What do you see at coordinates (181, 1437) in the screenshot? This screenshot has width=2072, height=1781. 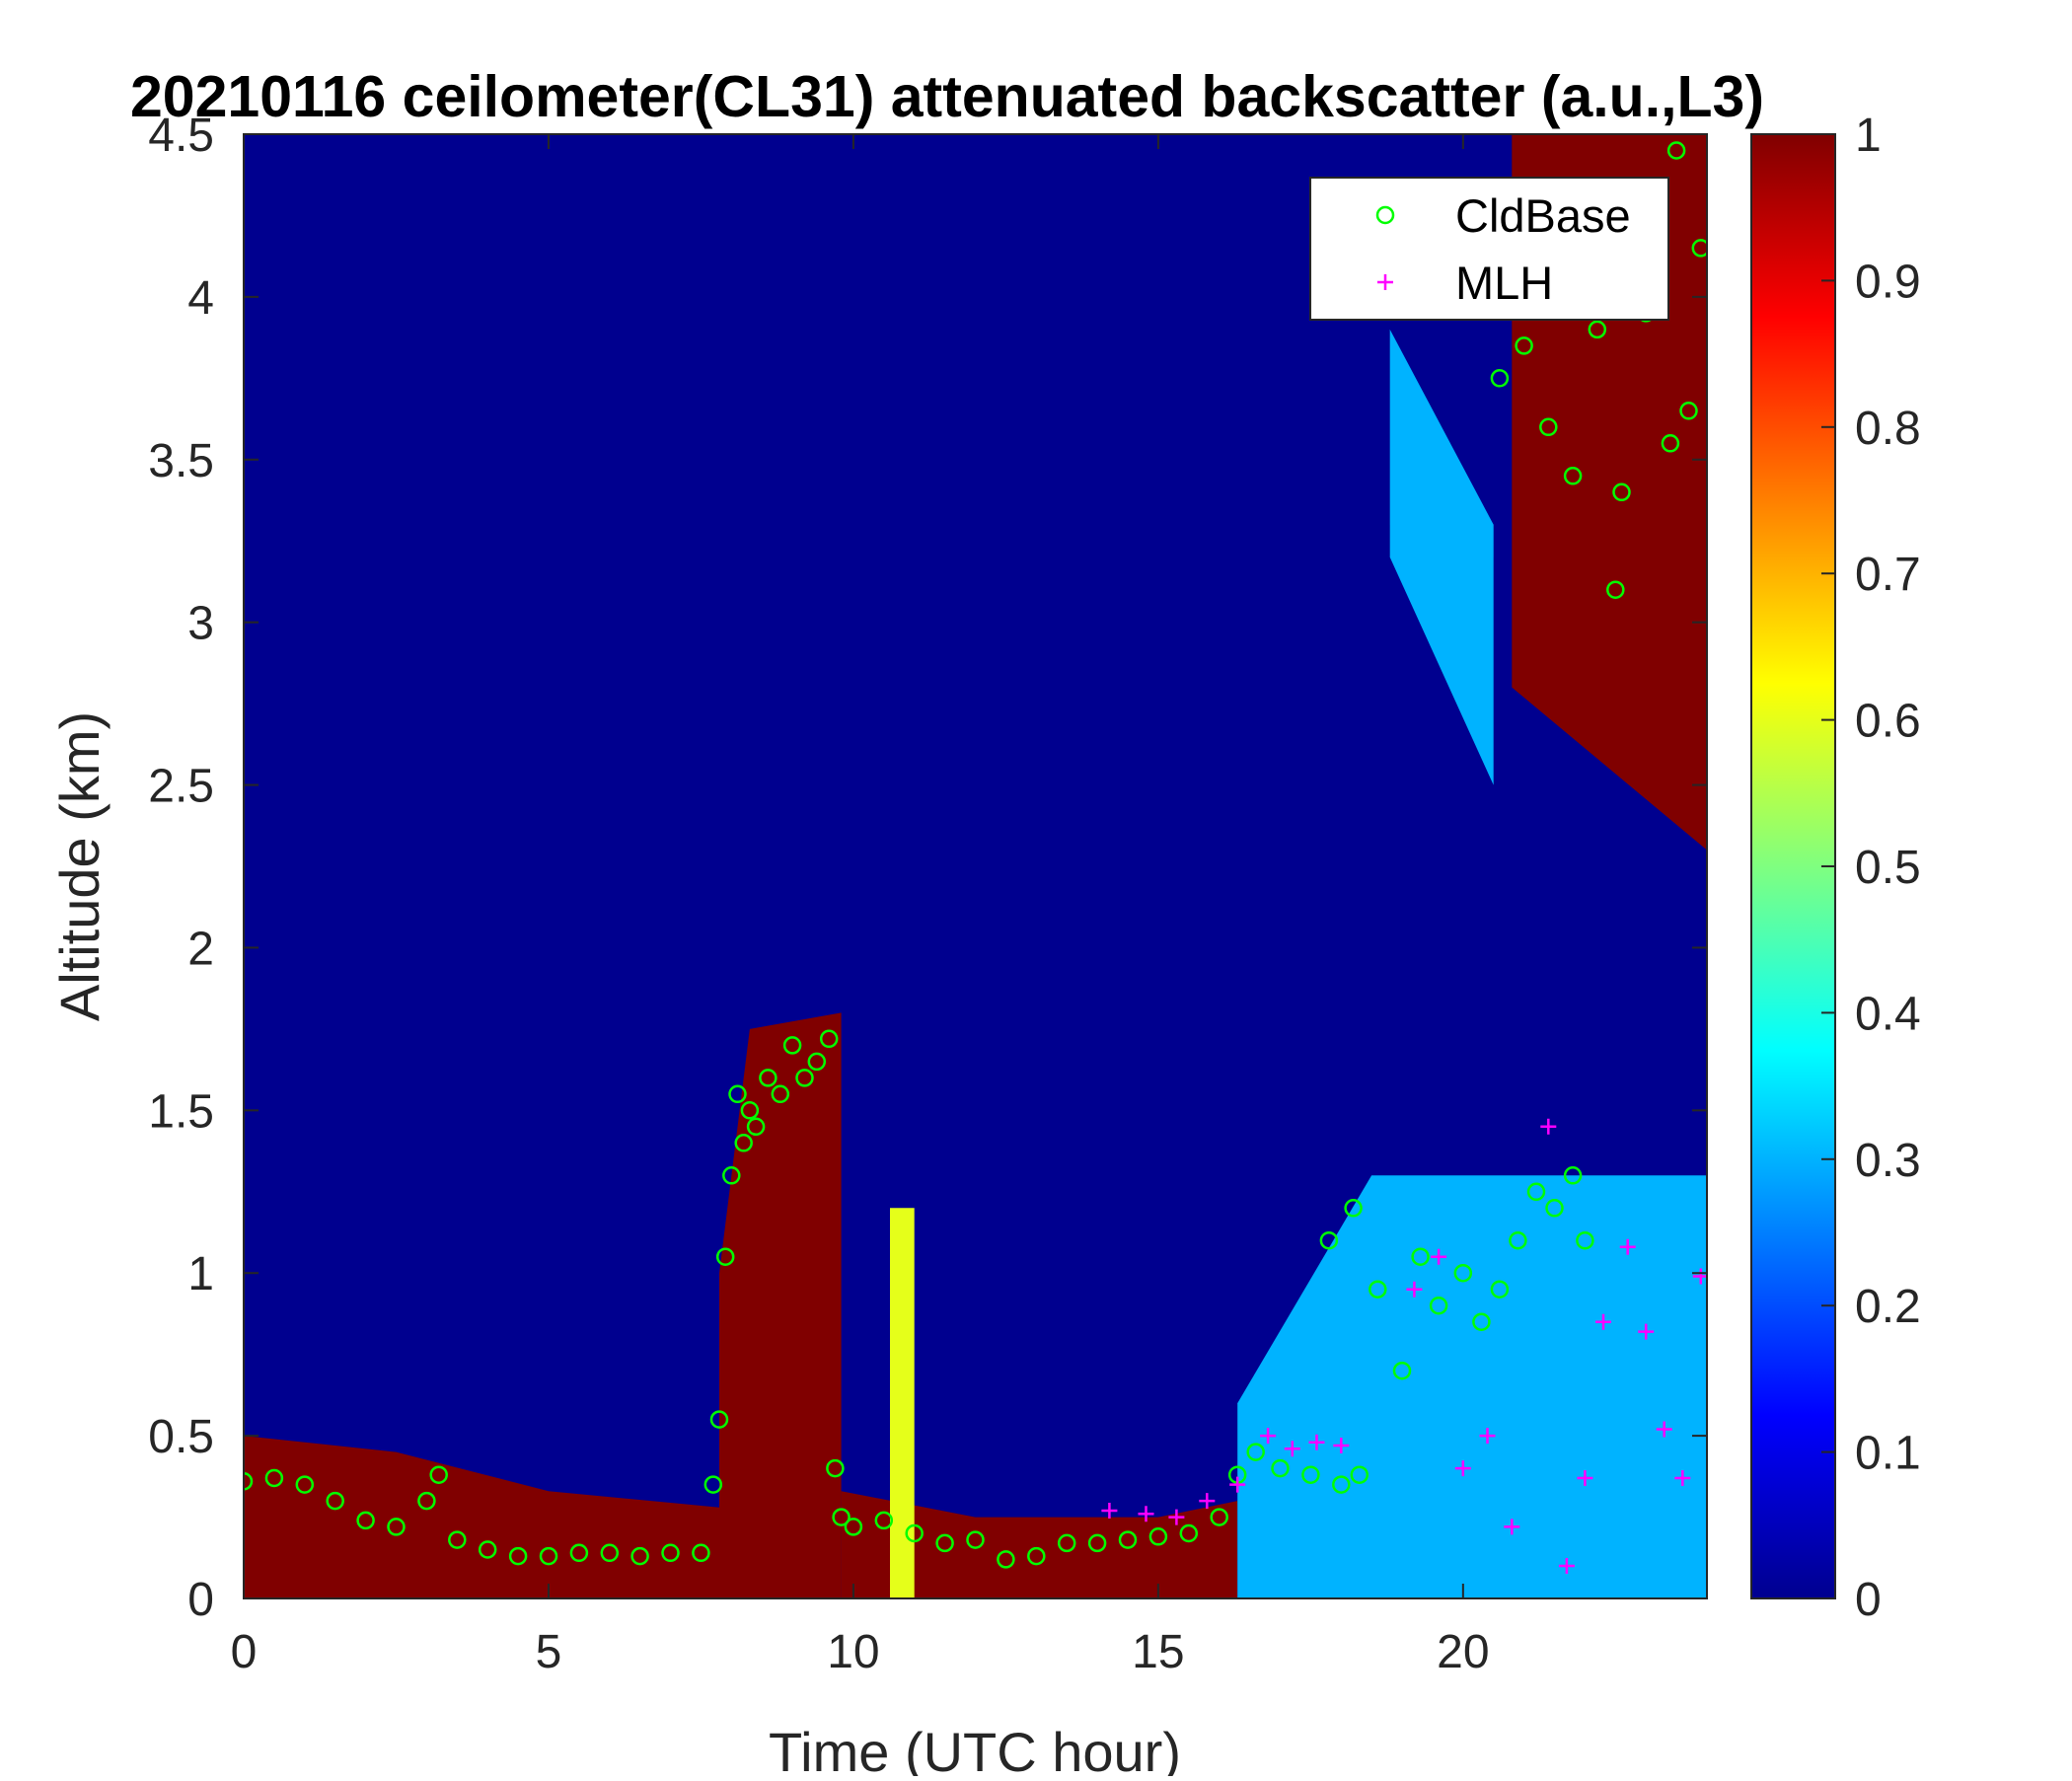 I see `y-tick-label: 0.5` at bounding box center [181, 1437].